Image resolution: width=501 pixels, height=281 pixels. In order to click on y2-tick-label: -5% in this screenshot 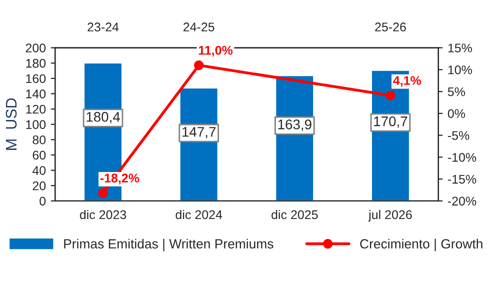, I will do `click(459, 135)`.